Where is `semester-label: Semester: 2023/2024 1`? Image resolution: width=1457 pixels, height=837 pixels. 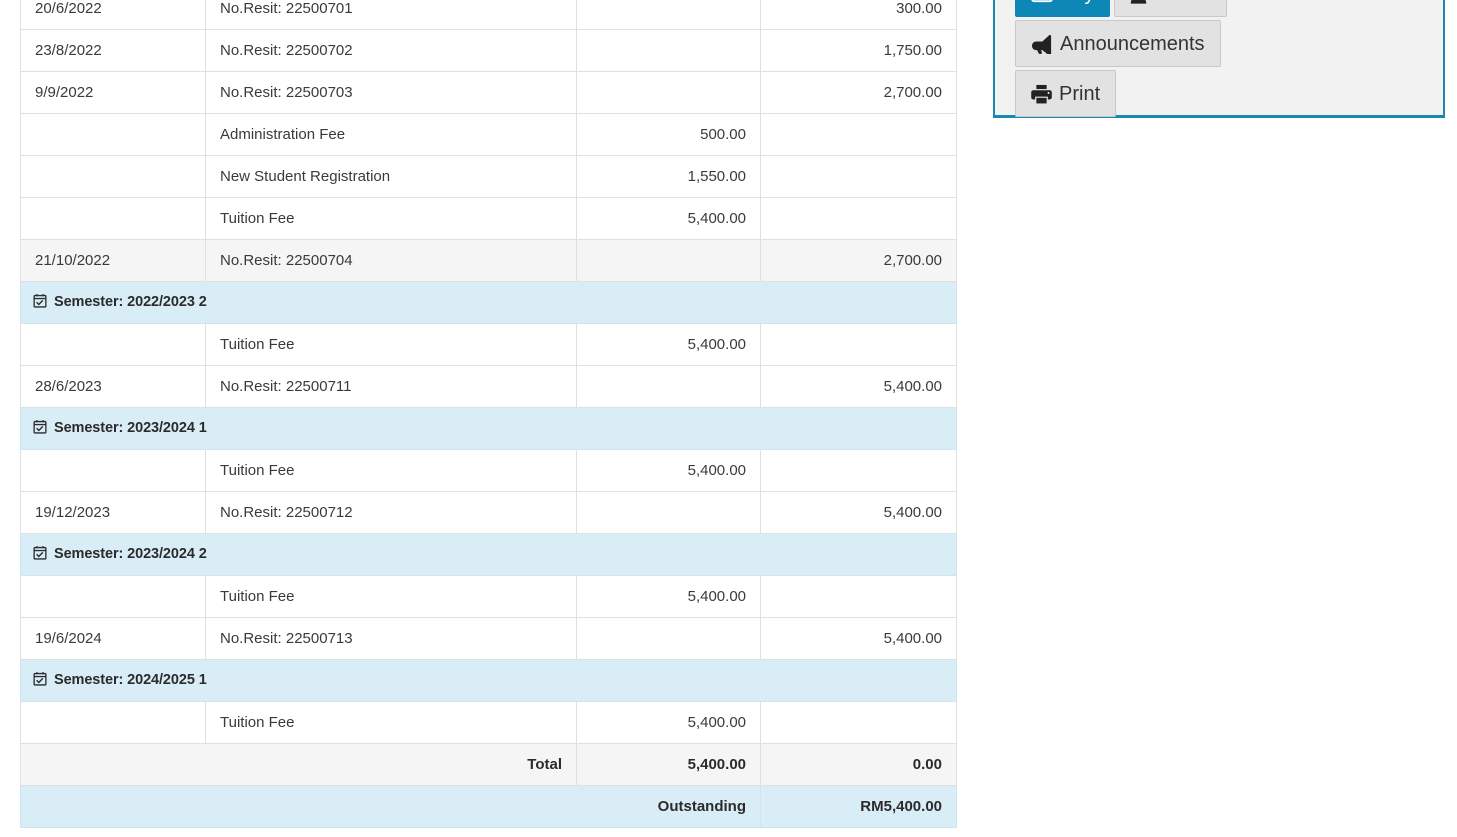 semester-label: Semester: 2023/2024 1 is located at coordinates (130, 427).